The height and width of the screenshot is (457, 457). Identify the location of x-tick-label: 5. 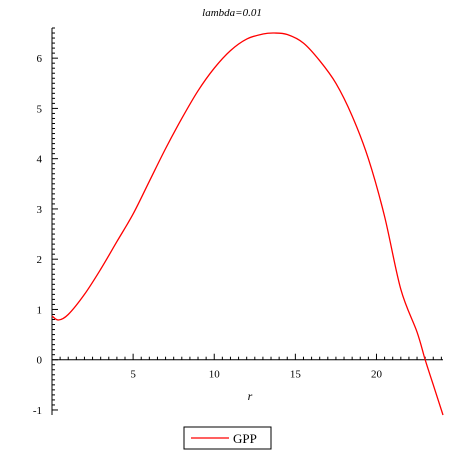
(133, 375).